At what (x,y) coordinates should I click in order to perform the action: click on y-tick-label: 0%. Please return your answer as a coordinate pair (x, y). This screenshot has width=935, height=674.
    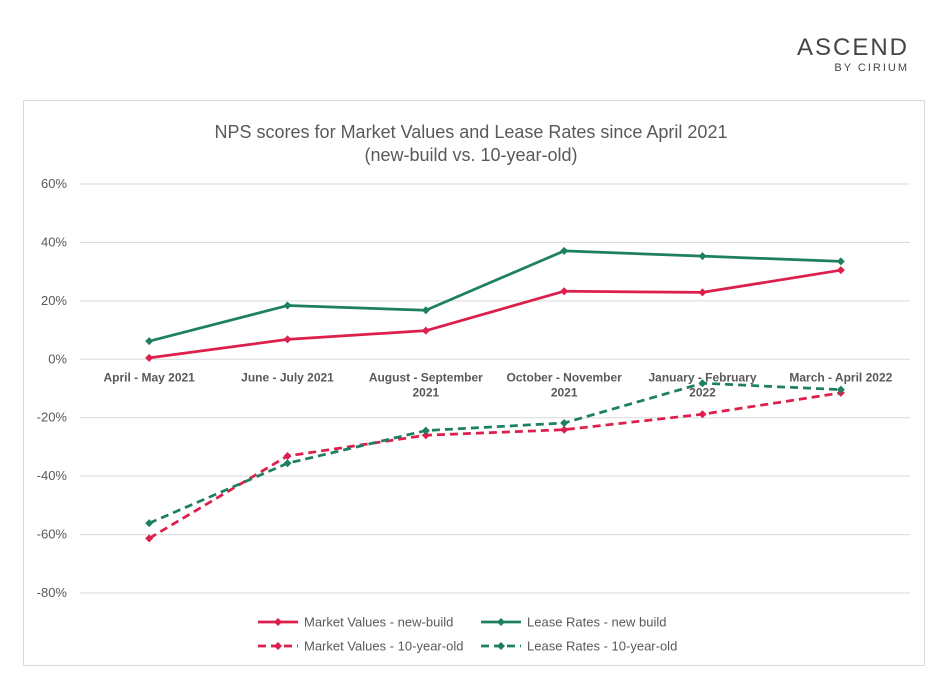
    Looking at the image, I should click on (57, 358).